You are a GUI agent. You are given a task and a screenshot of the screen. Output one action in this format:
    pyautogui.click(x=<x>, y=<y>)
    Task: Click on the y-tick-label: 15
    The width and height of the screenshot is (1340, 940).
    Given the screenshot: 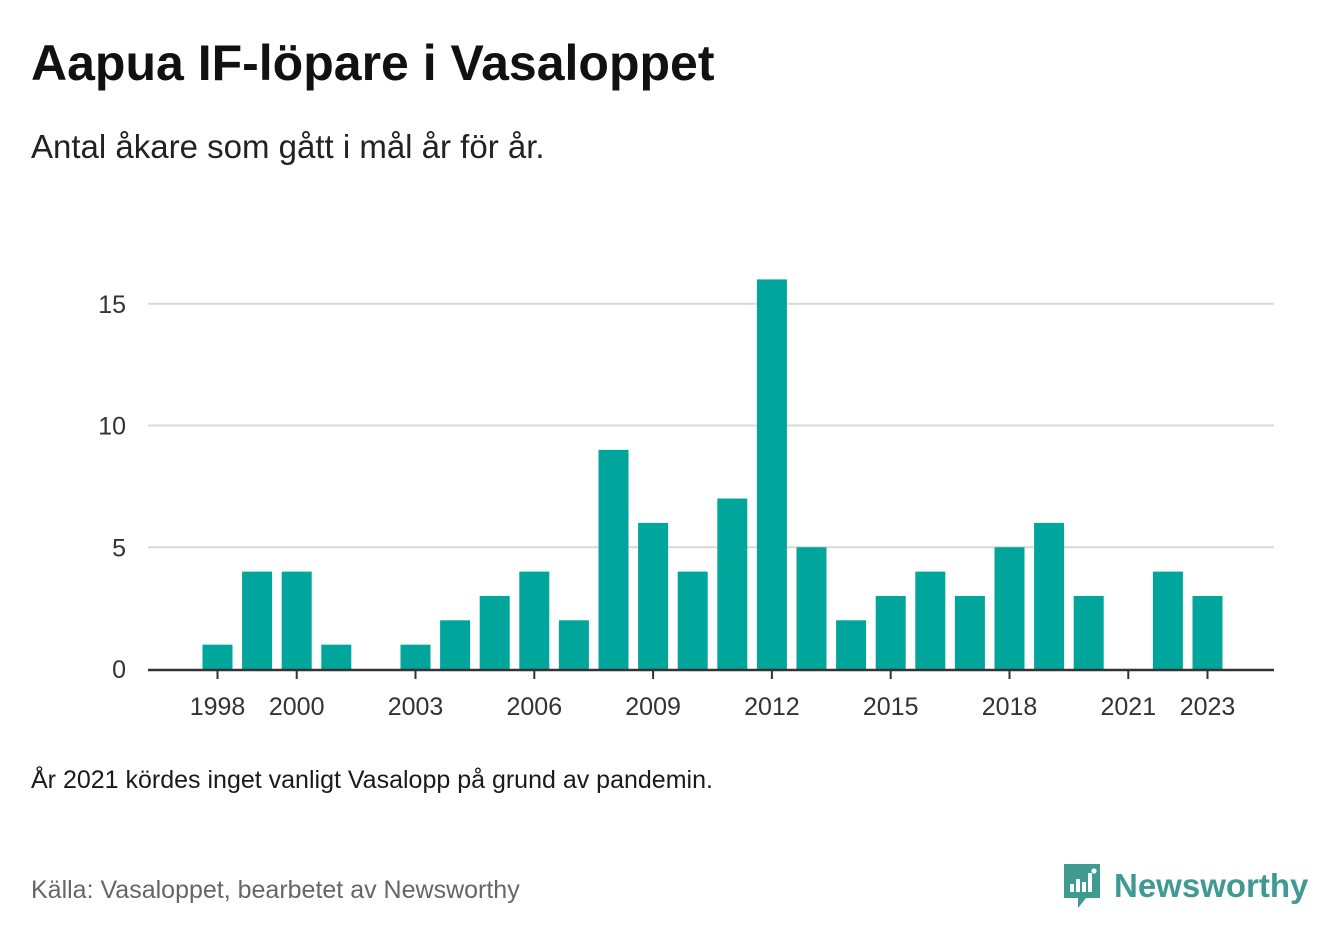 What is the action you would take?
    pyautogui.click(x=112, y=305)
    